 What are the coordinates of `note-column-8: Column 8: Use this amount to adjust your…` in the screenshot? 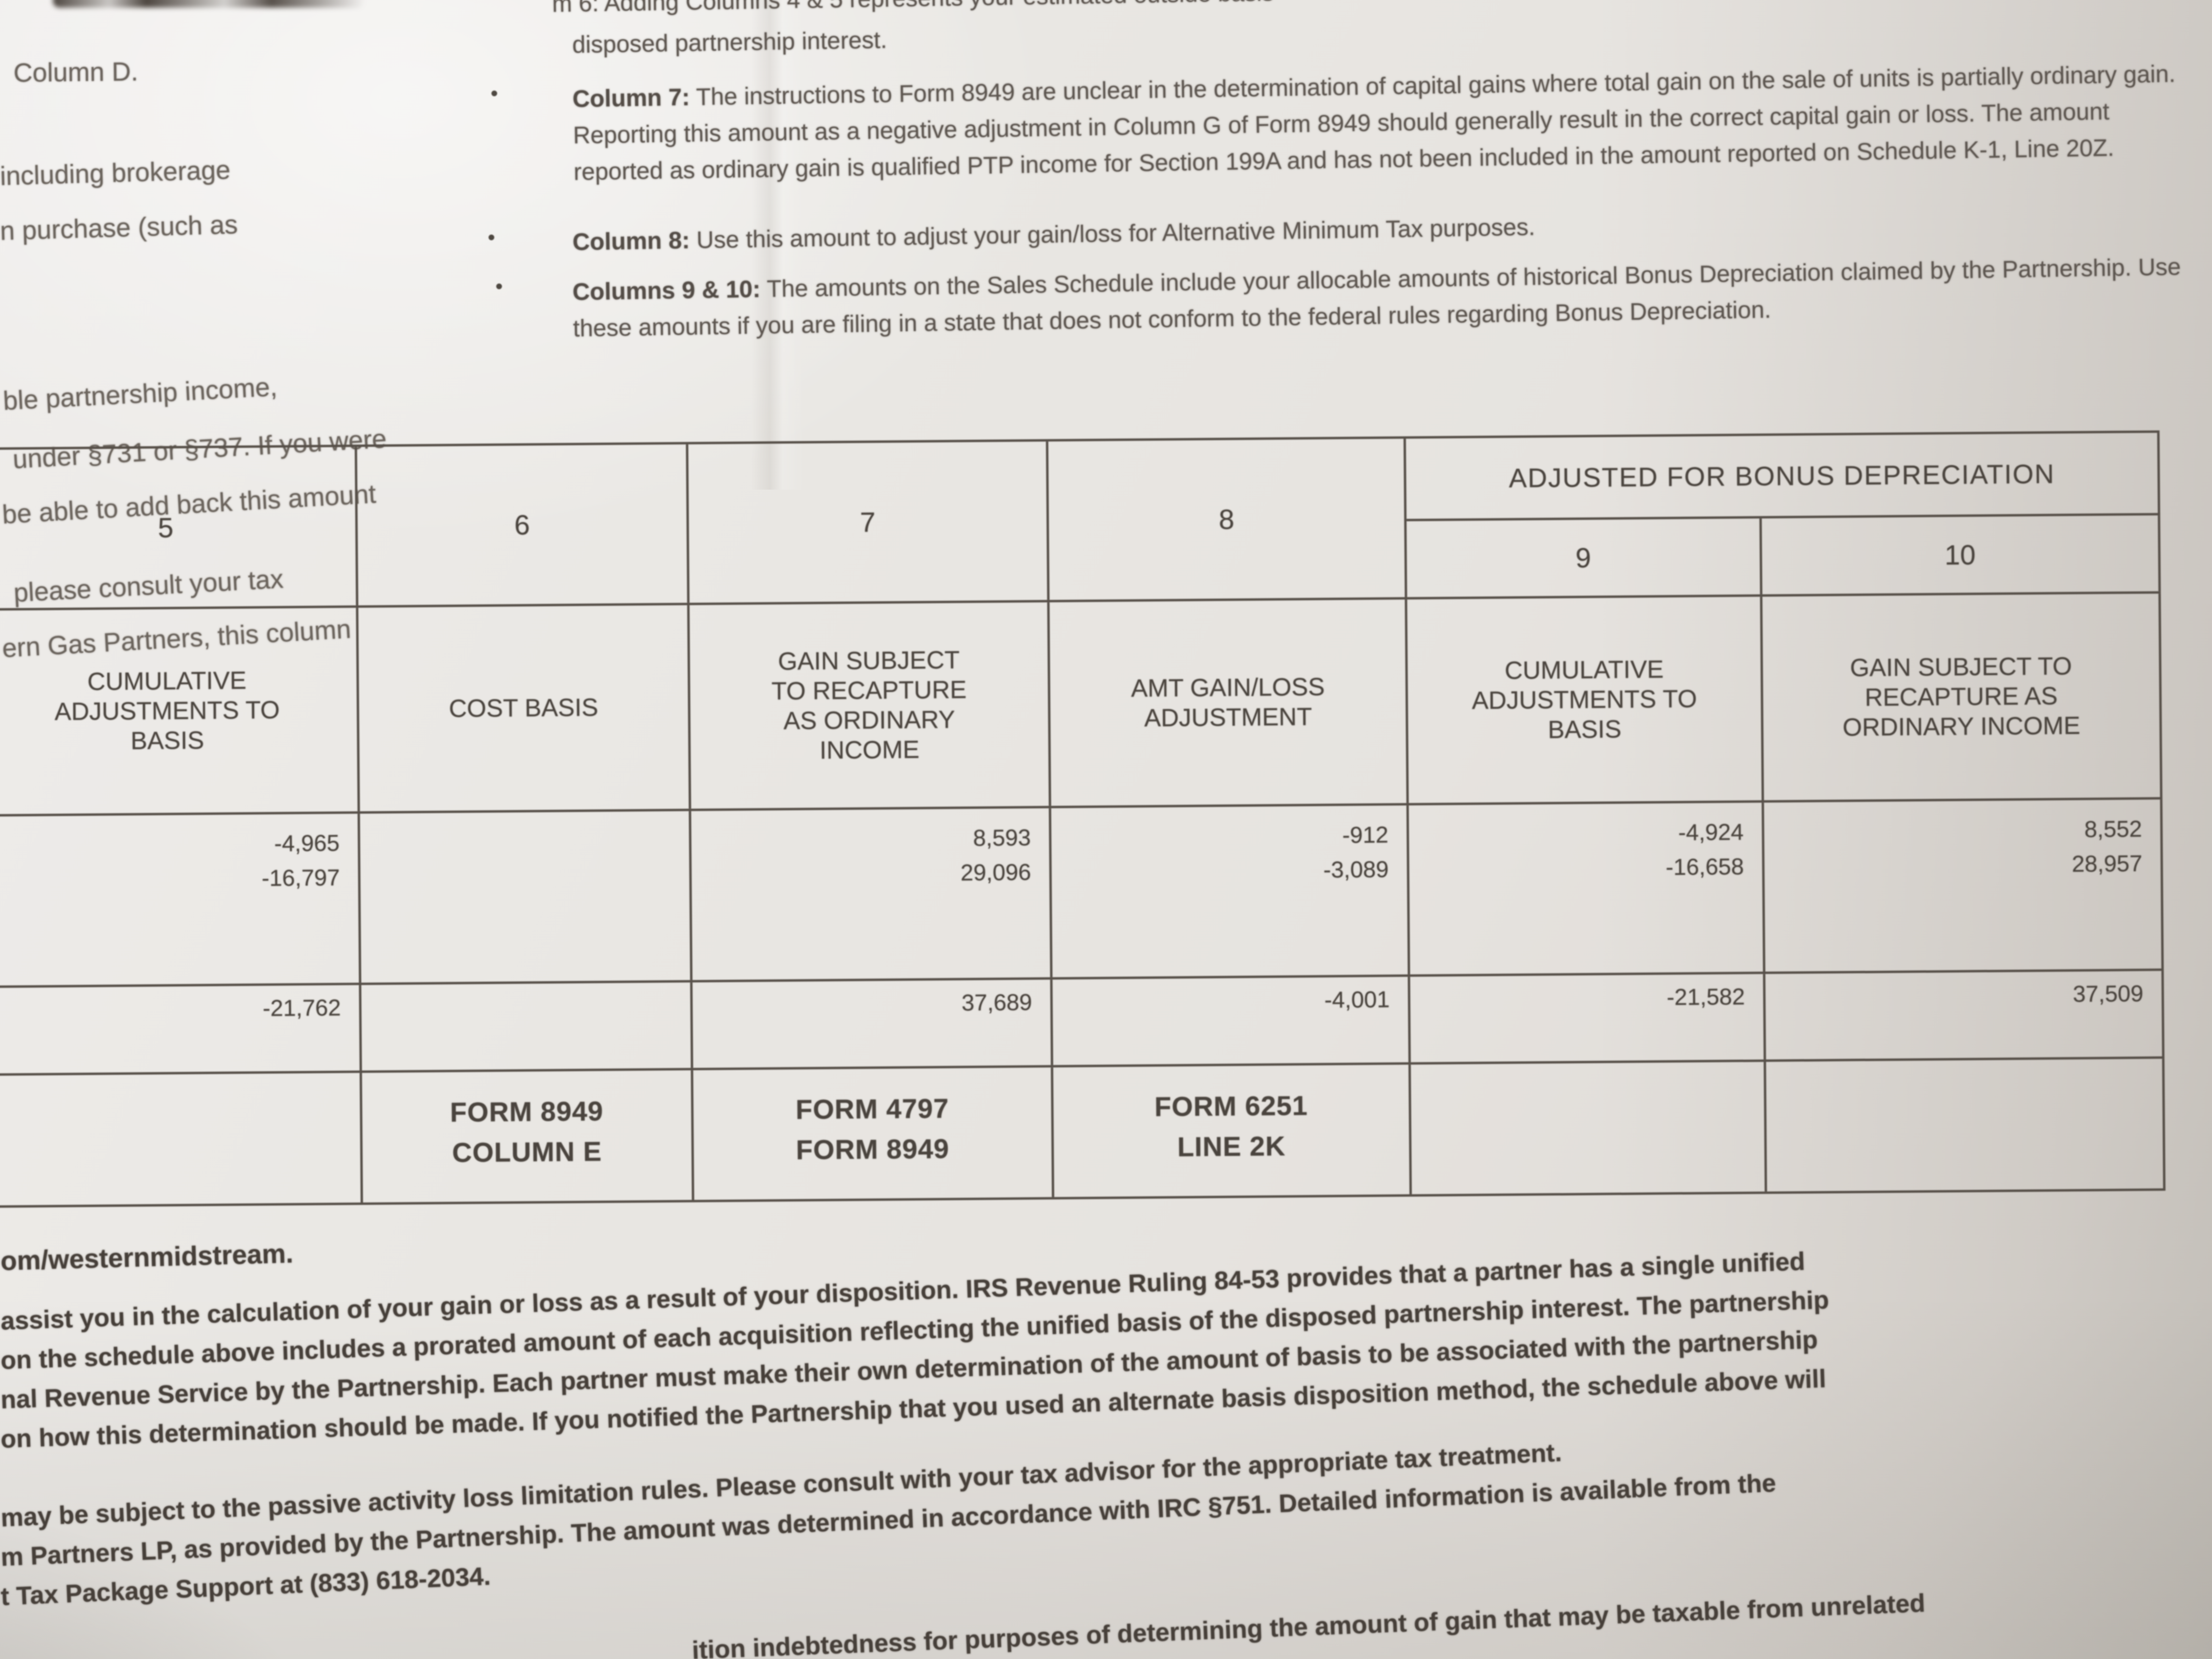 It's located at (1381, 229).